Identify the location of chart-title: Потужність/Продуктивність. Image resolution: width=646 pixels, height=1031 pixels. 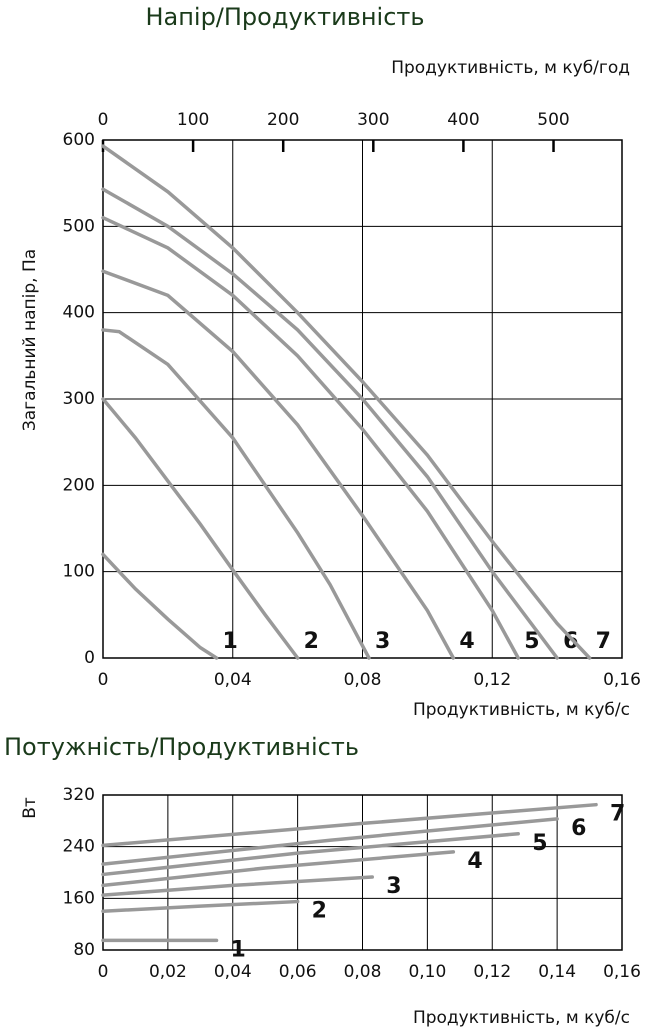
(181, 747).